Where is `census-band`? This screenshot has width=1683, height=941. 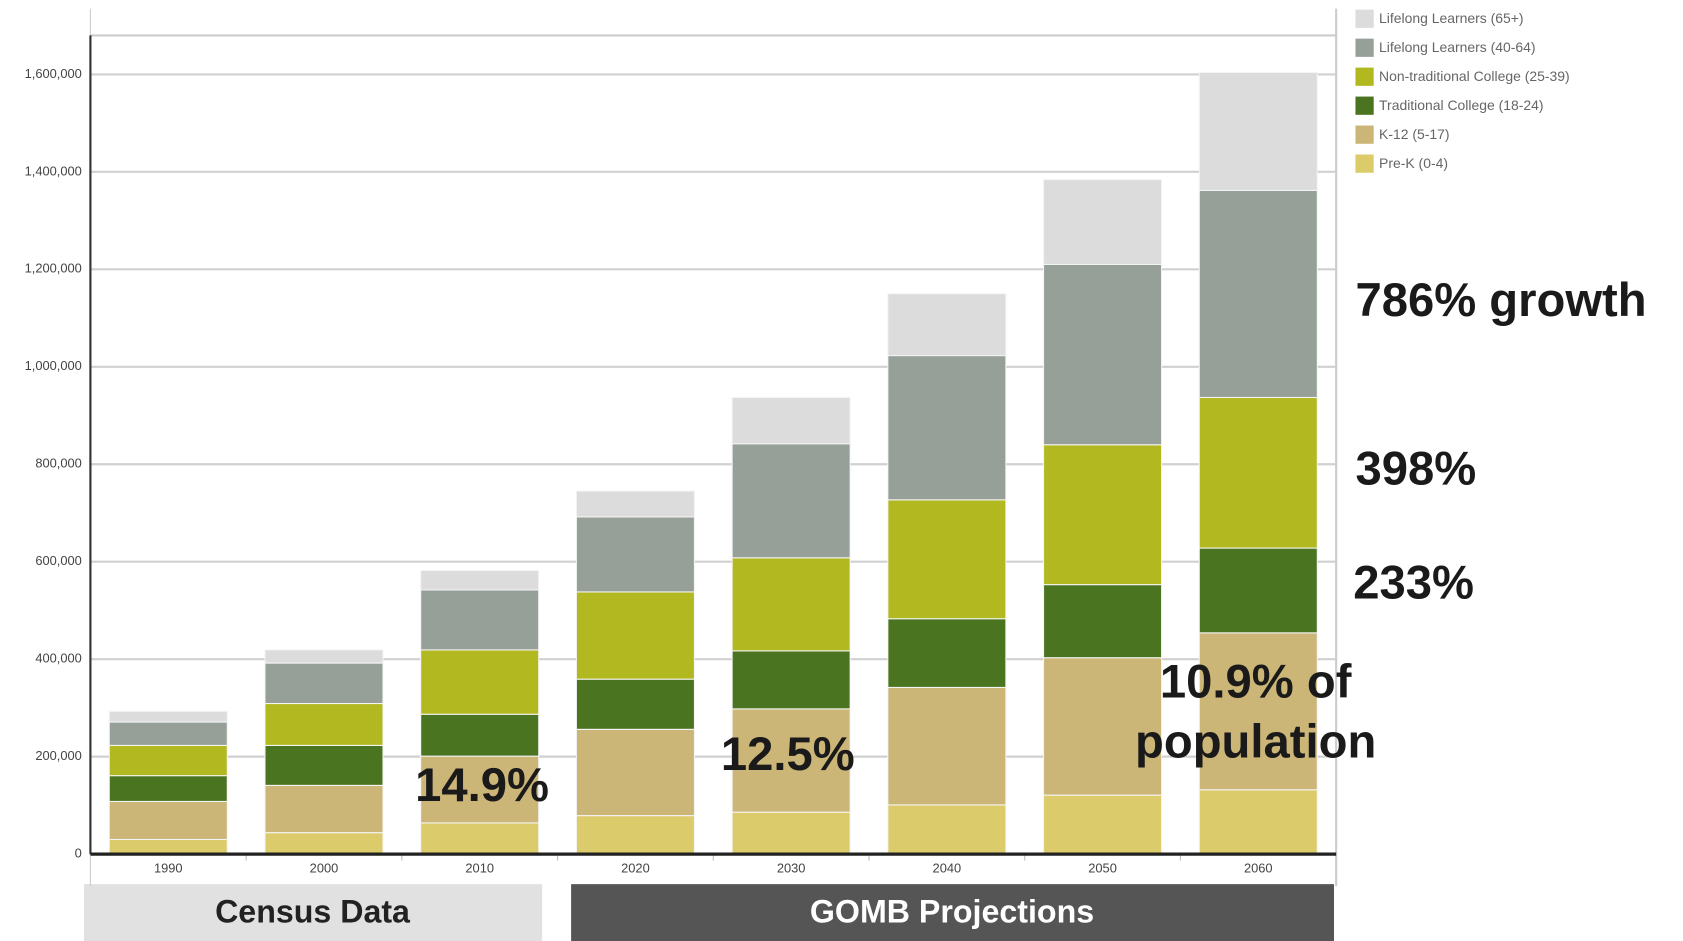
census-band is located at coordinates (313, 912).